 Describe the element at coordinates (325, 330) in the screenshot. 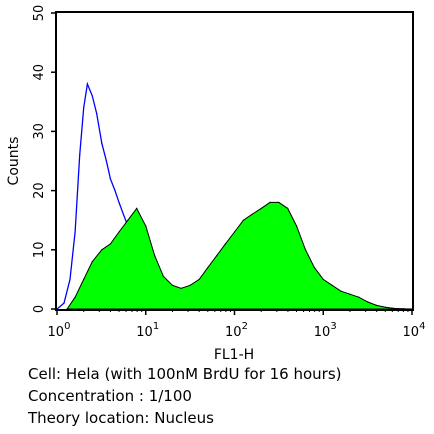

I see `x-tick-label: 10³` at that location.